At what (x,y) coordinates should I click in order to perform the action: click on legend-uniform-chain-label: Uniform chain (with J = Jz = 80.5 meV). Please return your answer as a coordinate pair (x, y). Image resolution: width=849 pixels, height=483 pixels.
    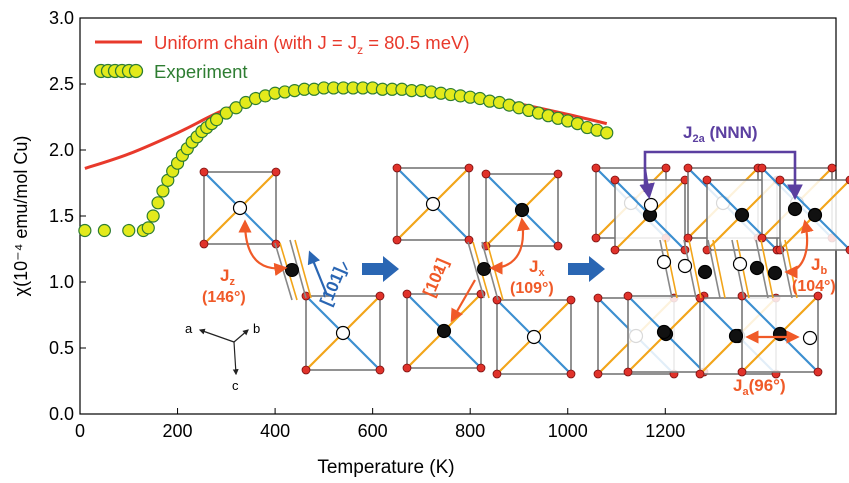
    Looking at the image, I should click on (312, 44).